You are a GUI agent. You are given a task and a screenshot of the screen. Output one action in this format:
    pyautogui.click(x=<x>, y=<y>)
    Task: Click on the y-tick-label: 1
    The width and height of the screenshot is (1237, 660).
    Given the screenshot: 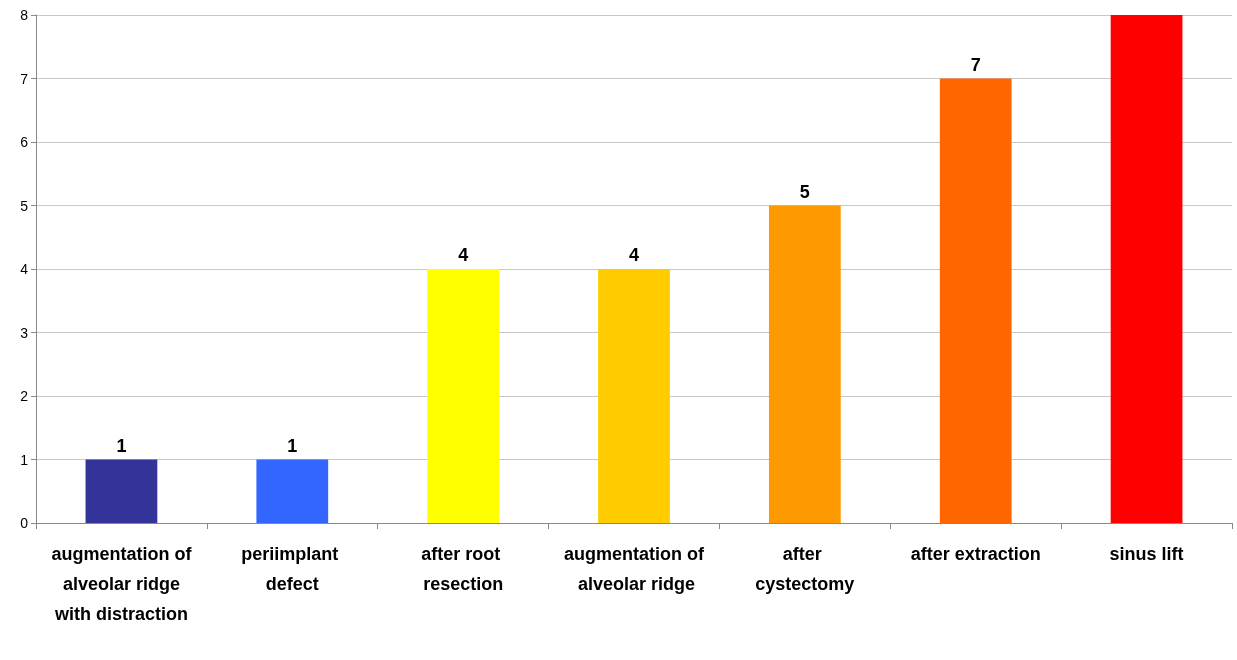 What is the action you would take?
    pyautogui.click(x=24, y=459)
    